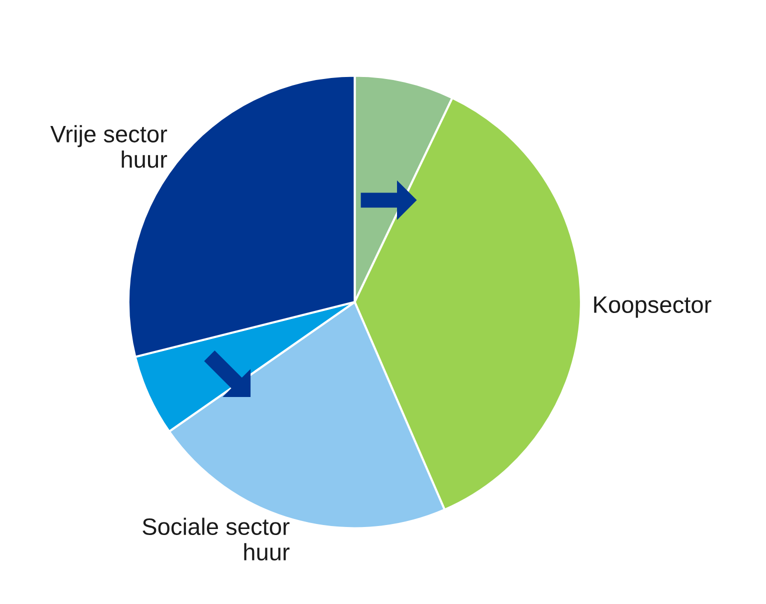 Image resolution: width=766 pixels, height=604 pixels. I want to click on slice-label: Vrije sector huur, so click(109, 146).